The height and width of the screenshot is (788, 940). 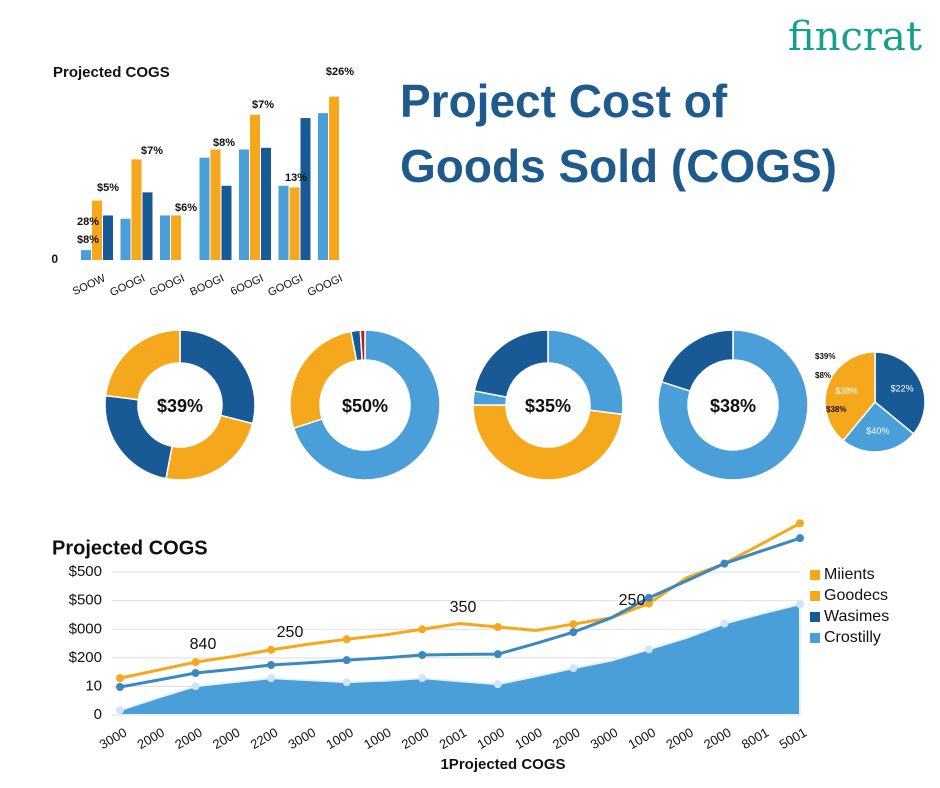 I want to click on annotation: $38%, so click(x=836, y=409).